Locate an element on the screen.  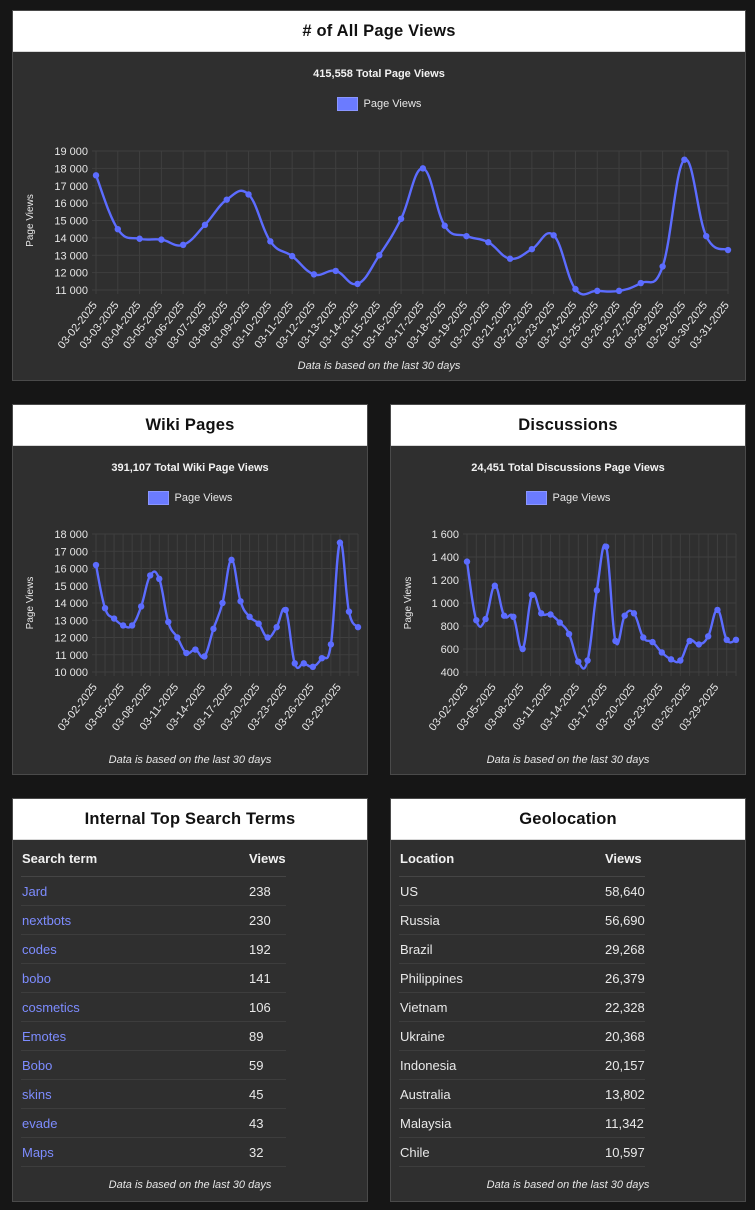
search-term-cell: evade is located at coordinates (134, 1123).